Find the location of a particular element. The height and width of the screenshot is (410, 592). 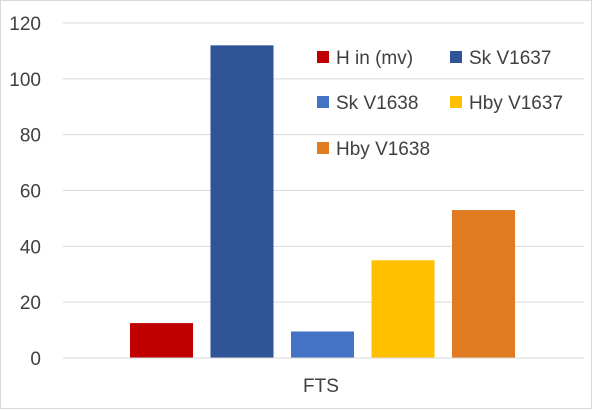

legend-item: Sk V1638 is located at coordinates (367, 103).